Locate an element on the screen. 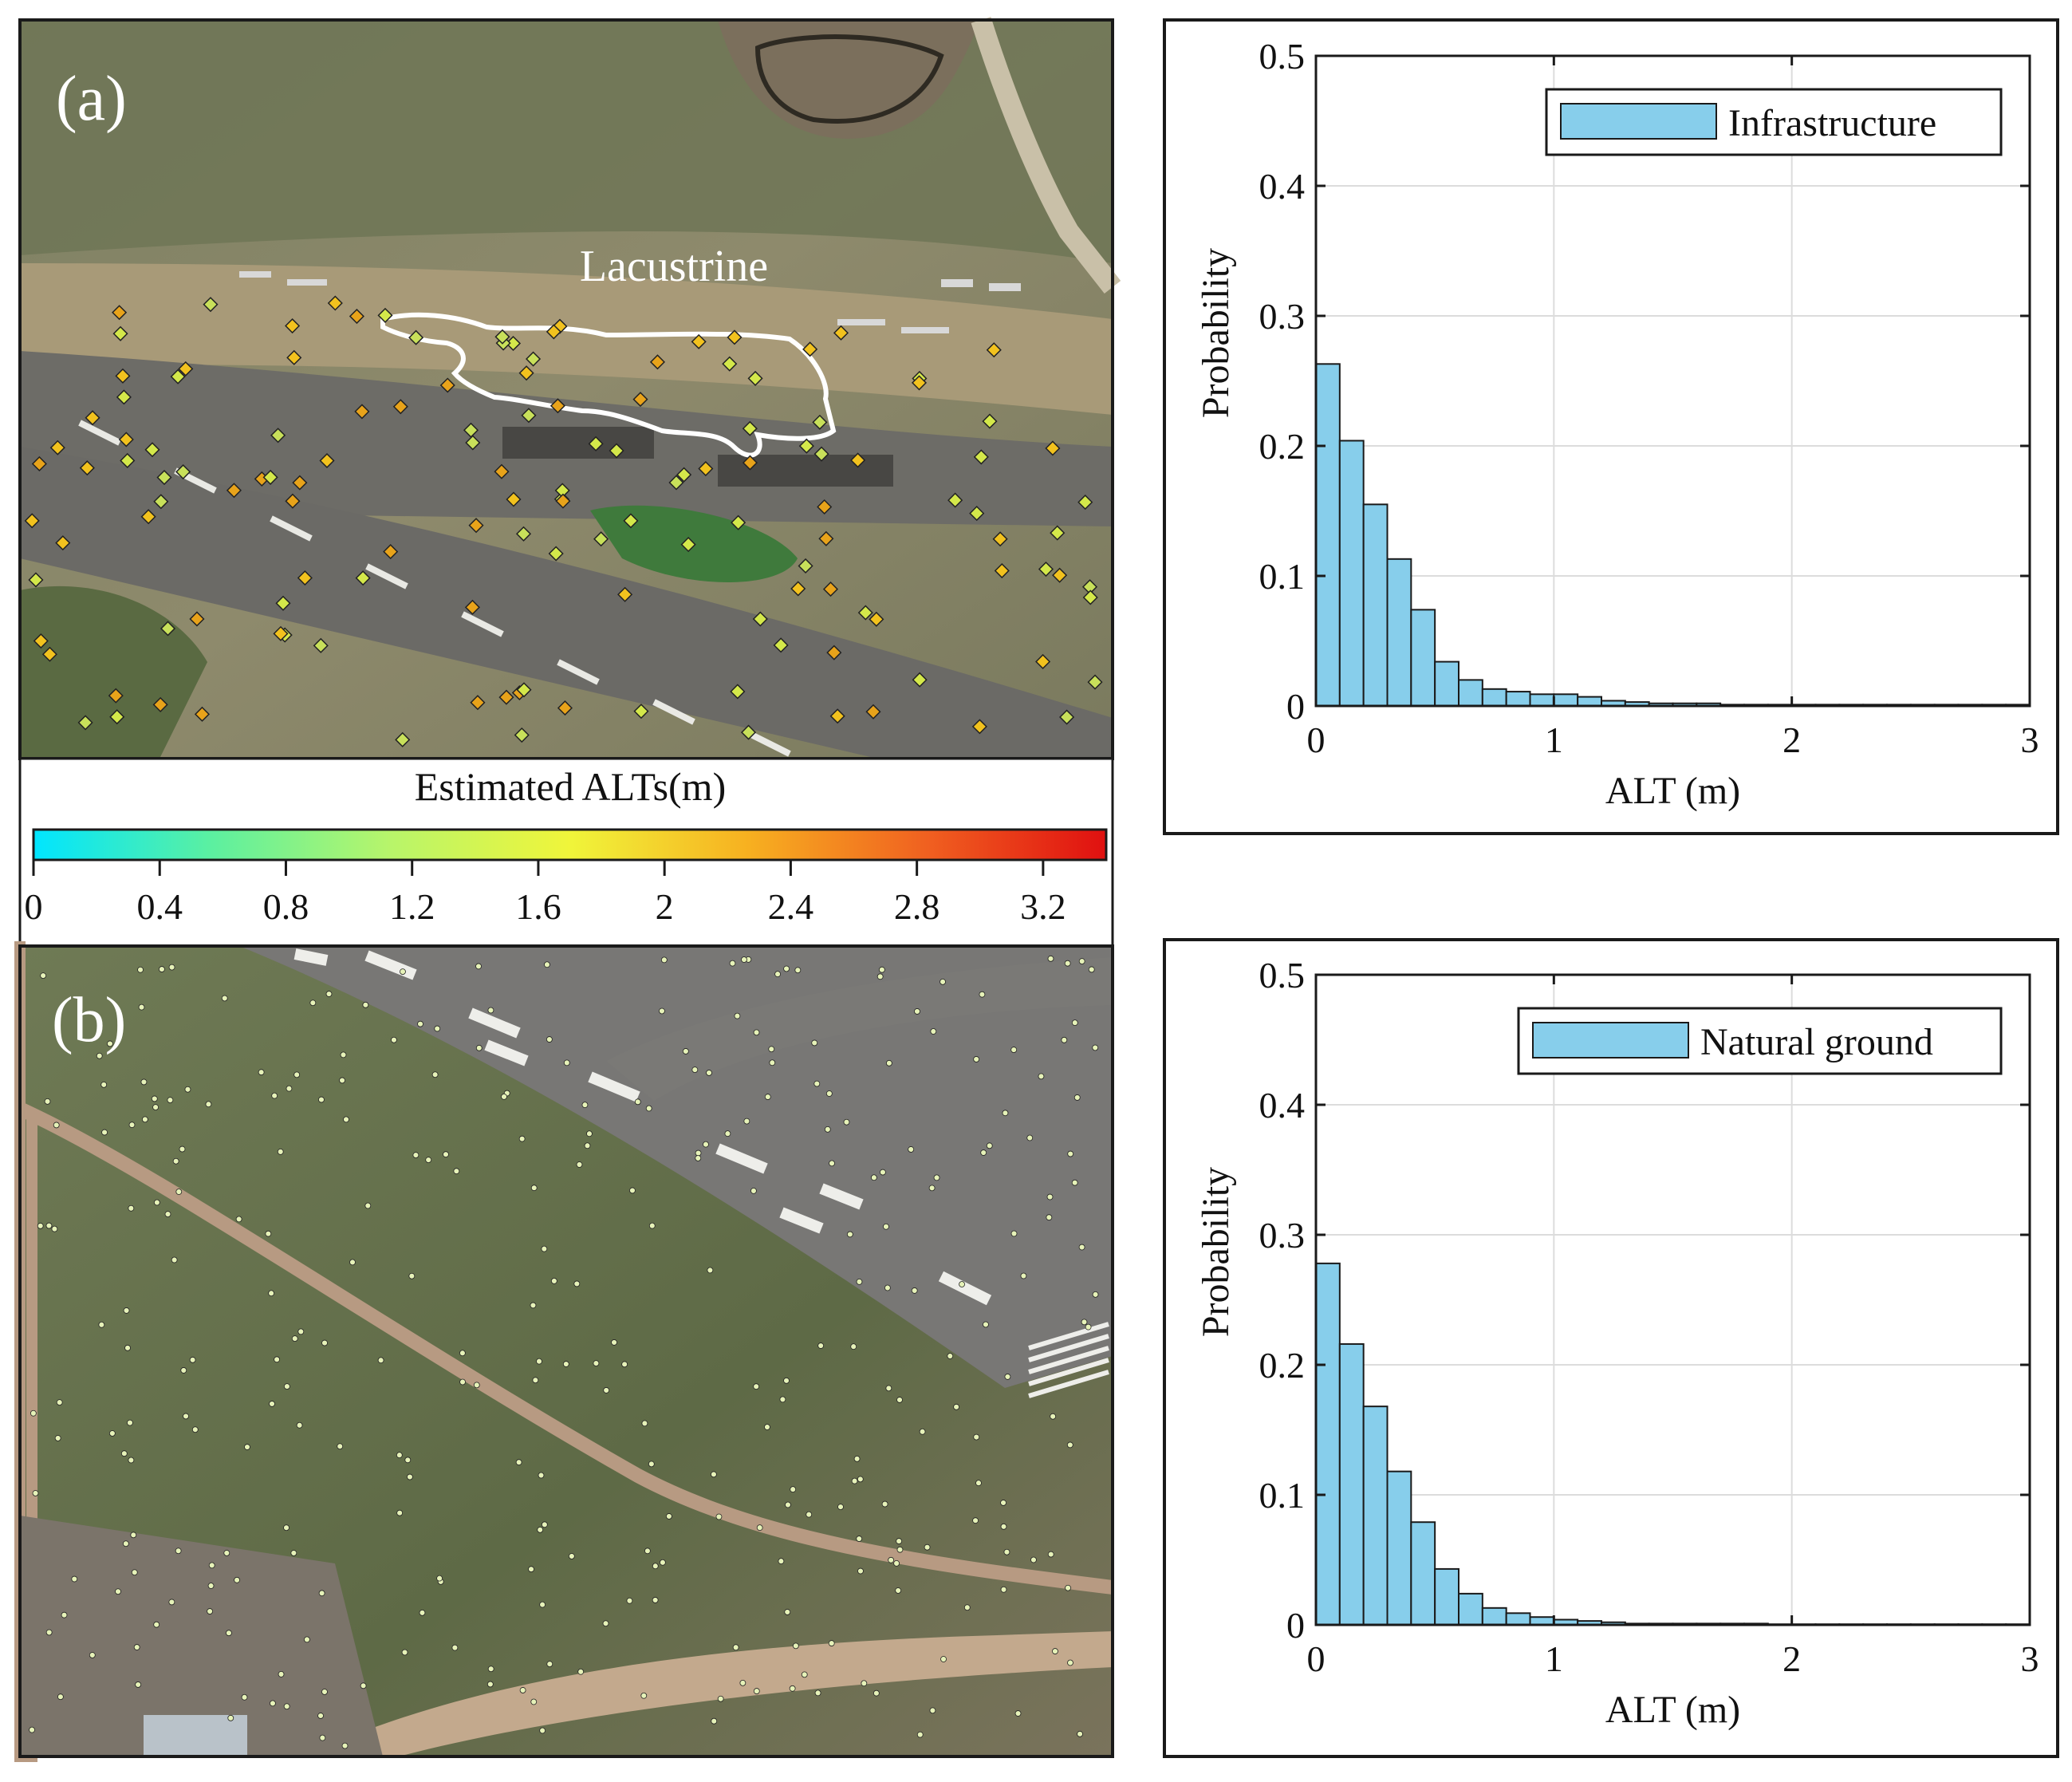 This screenshot has height=1782, width=2072. legend-label: Natural ground is located at coordinates (1816, 1042).